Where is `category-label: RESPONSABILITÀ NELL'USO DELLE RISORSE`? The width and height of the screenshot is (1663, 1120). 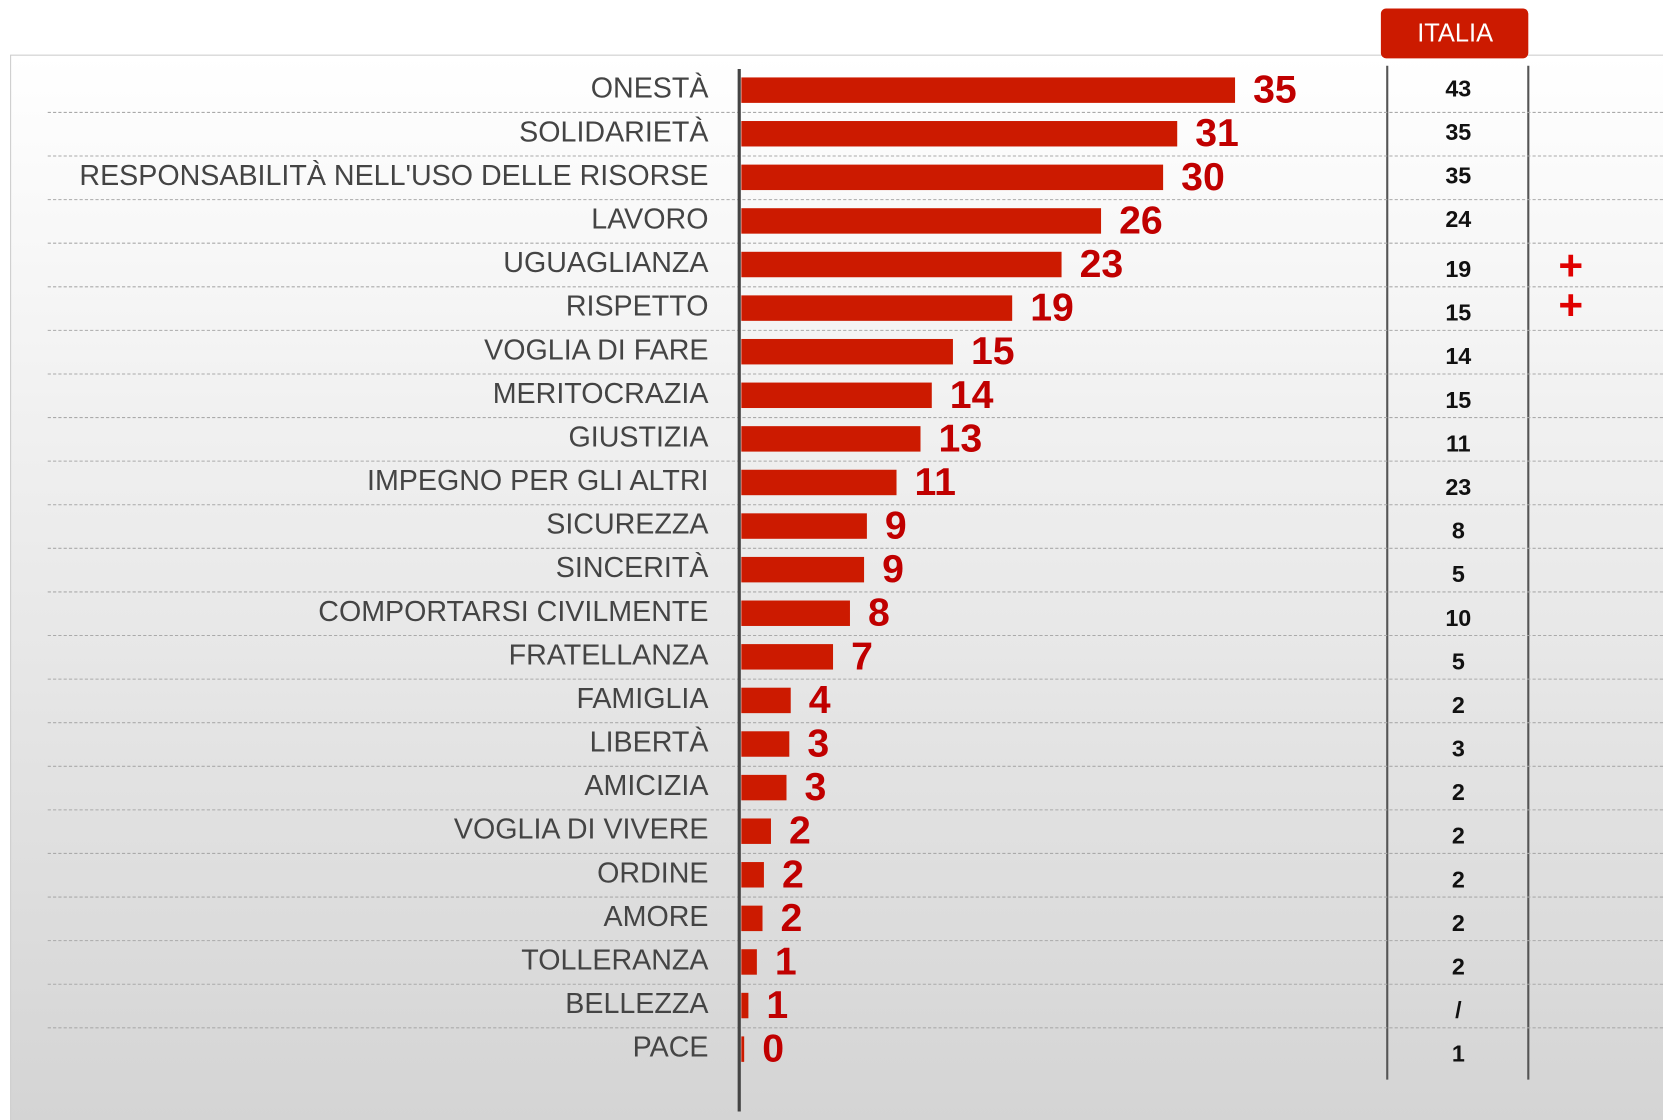
category-label: RESPONSABILITÀ NELL'USO DELLE RISORSE is located at coordinates (393, 175).